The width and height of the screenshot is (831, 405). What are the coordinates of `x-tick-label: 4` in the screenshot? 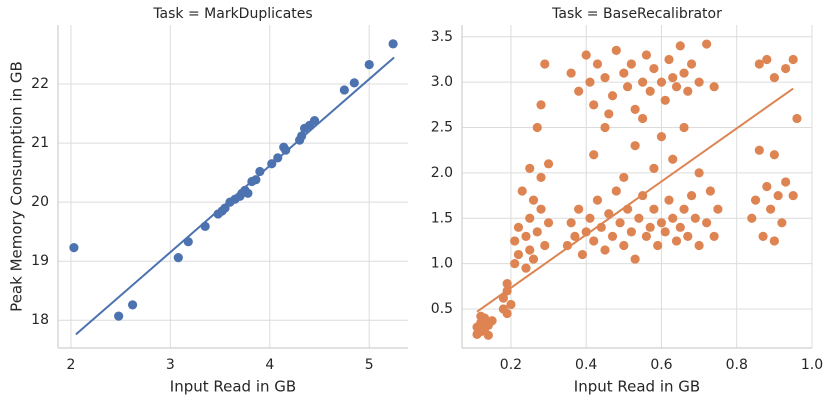 It's located at (269, 365).